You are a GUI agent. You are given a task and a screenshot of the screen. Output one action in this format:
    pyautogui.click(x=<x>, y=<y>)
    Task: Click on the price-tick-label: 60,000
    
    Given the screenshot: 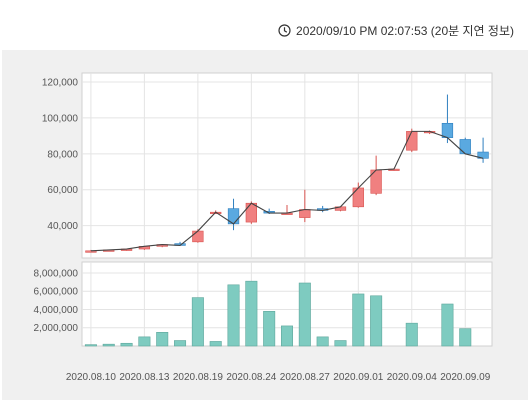 What is the action you would take?
    pyautogui.click(x=62, y=190)
    